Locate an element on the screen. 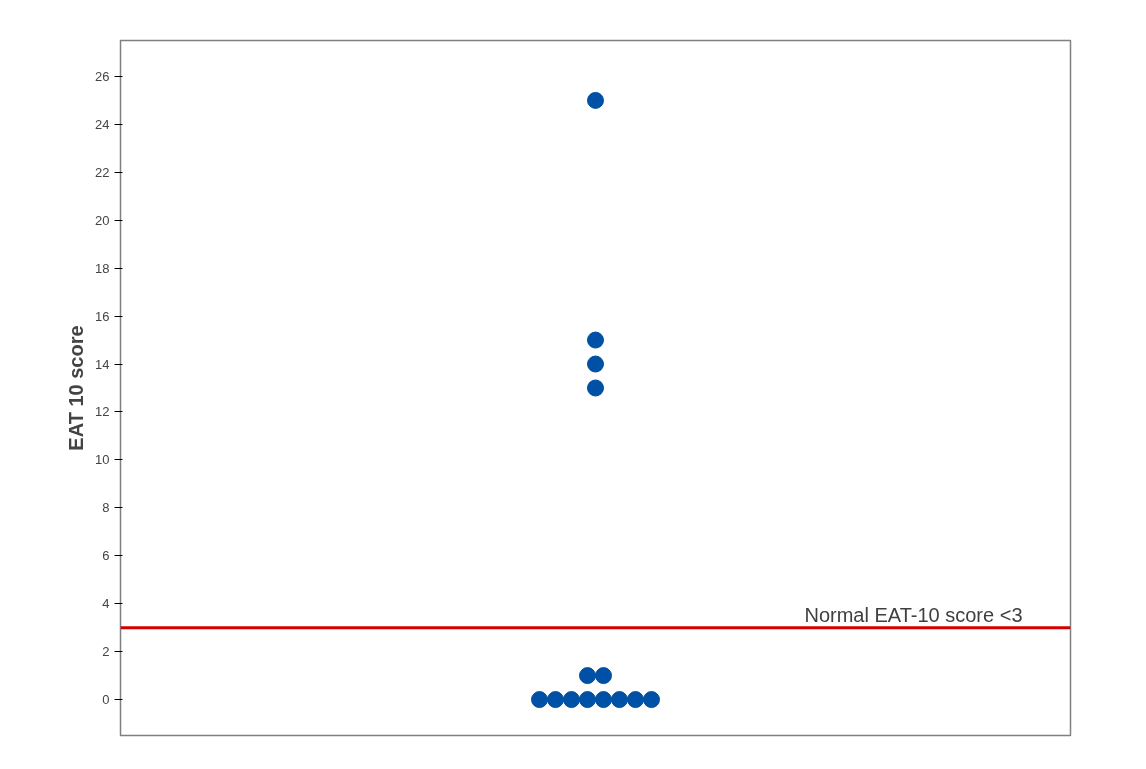  y-tick-label: 22 is located at coordinates (102, 172).